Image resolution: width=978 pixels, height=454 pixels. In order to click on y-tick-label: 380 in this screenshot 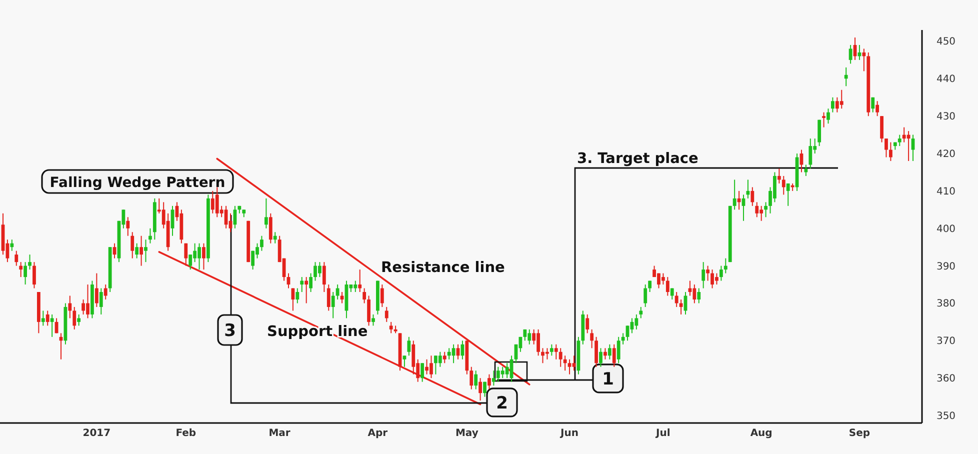, I will do `click(946, 304)`.